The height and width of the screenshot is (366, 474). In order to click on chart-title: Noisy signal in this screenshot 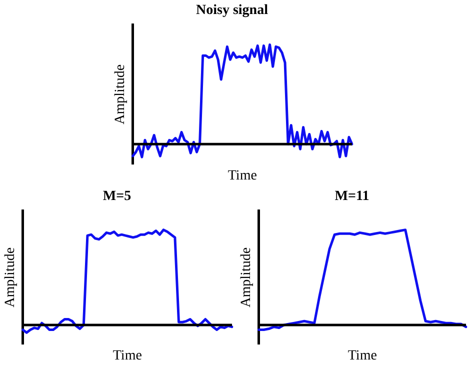, I will do `click(232, 10)`.